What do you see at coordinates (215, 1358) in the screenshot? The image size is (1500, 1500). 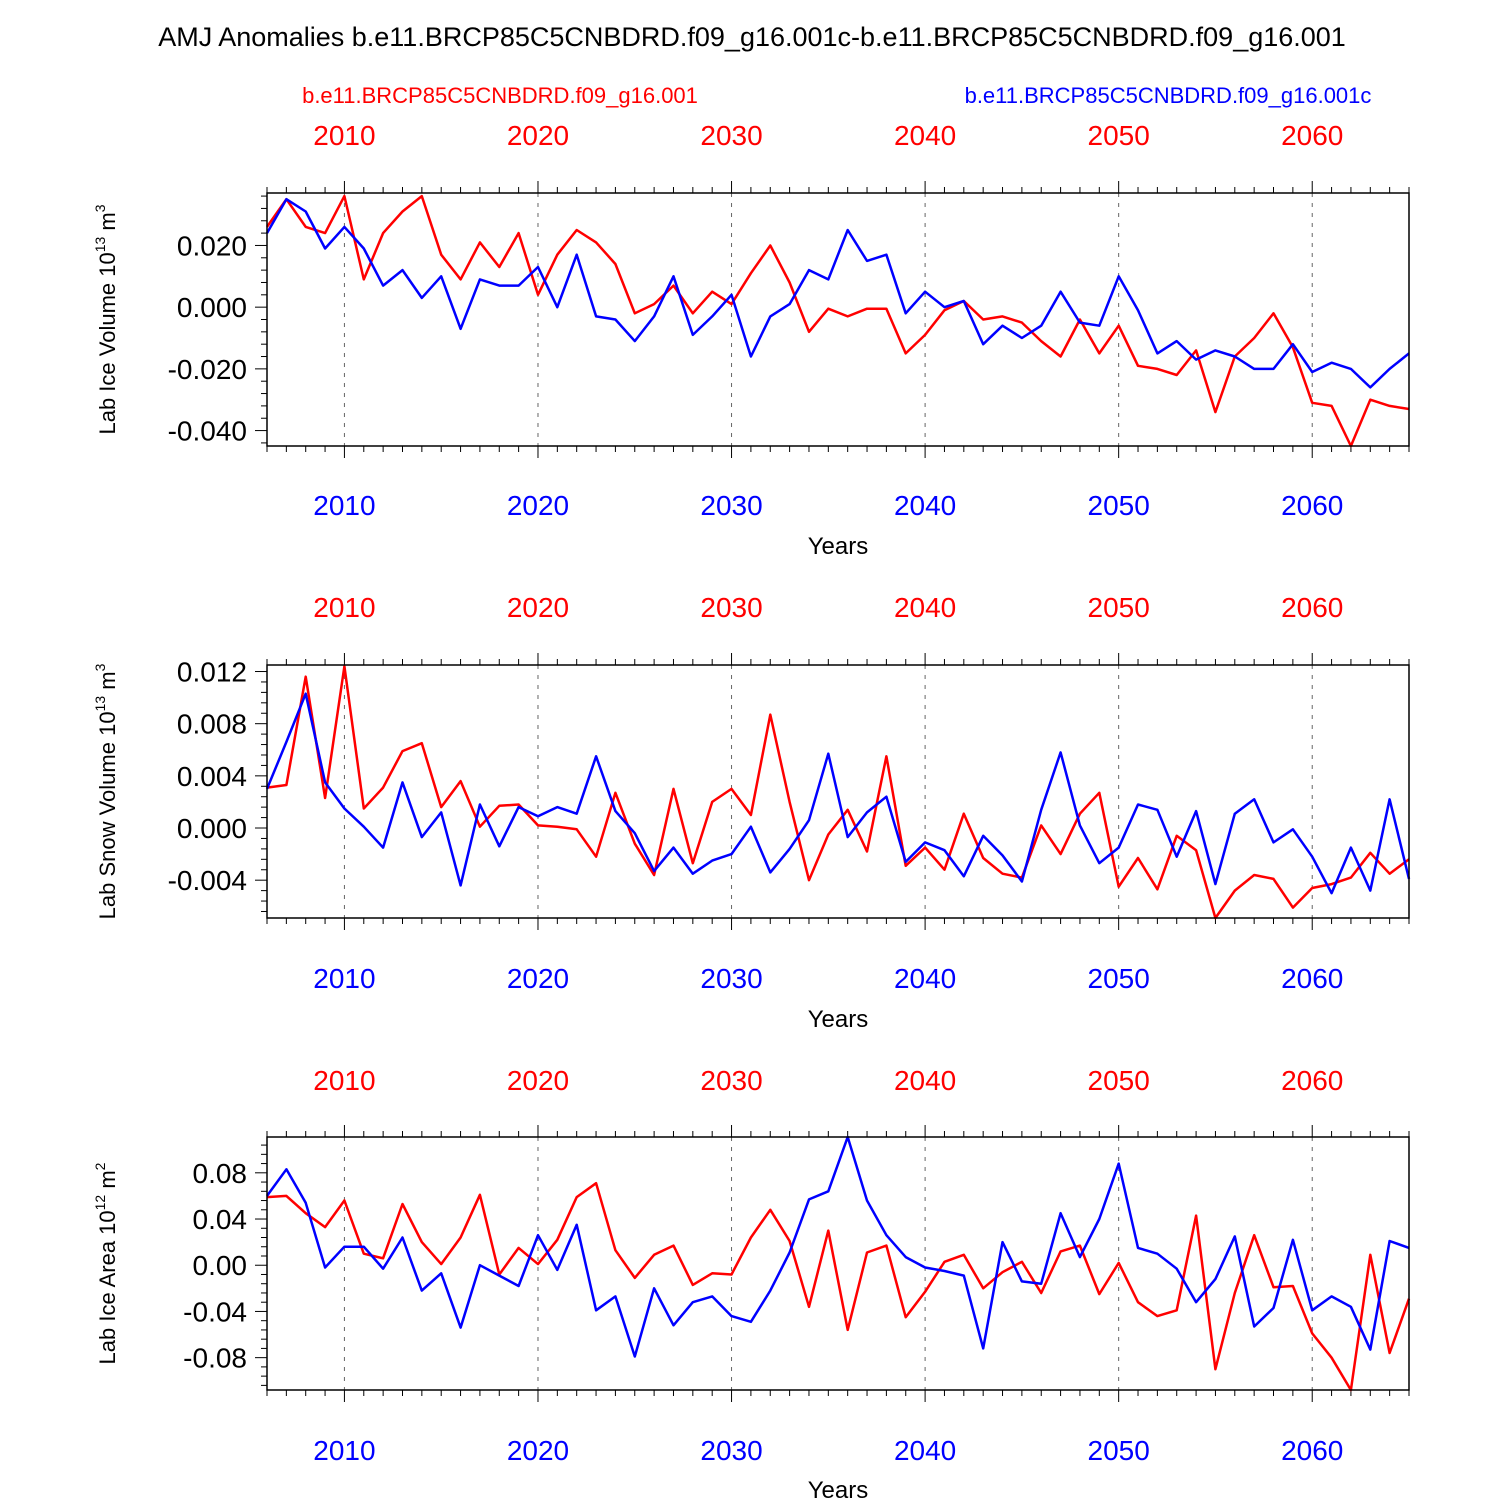 I see `y-tick-label: -0.08` at bounding box center [215, 1358].